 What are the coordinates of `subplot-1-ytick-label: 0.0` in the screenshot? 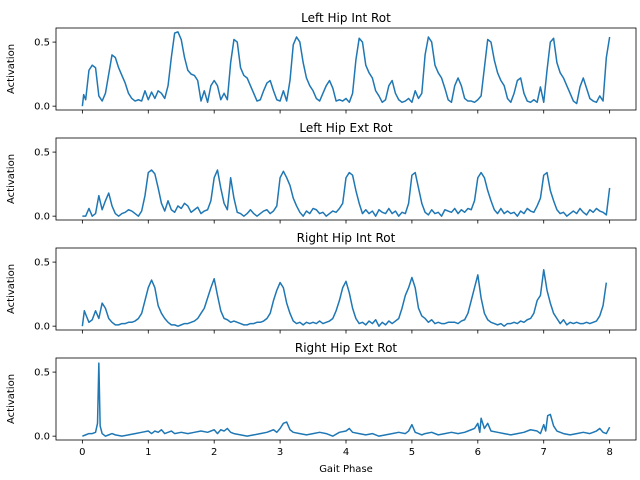 It's located at (42, 107).